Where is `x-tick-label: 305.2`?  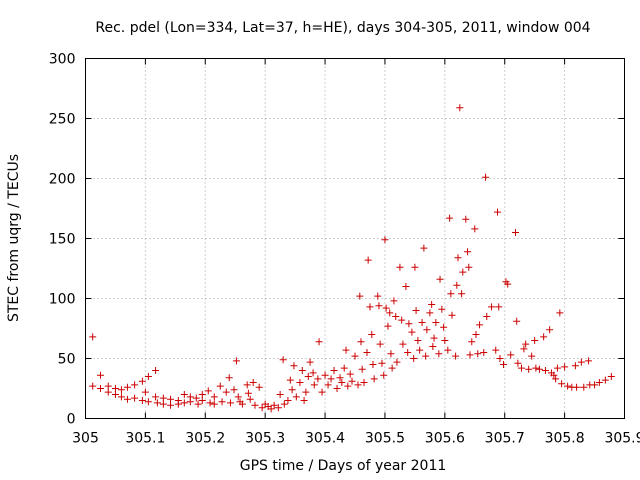
x-tick-label: 305.2 is located at coordinates (205, 439).